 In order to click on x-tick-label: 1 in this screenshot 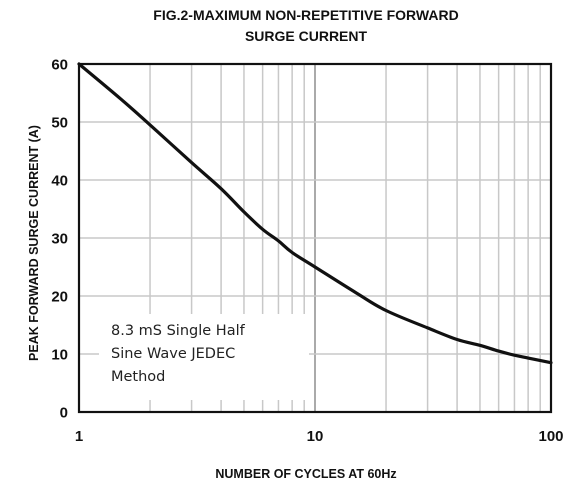, I will do `click(79, 436)`.